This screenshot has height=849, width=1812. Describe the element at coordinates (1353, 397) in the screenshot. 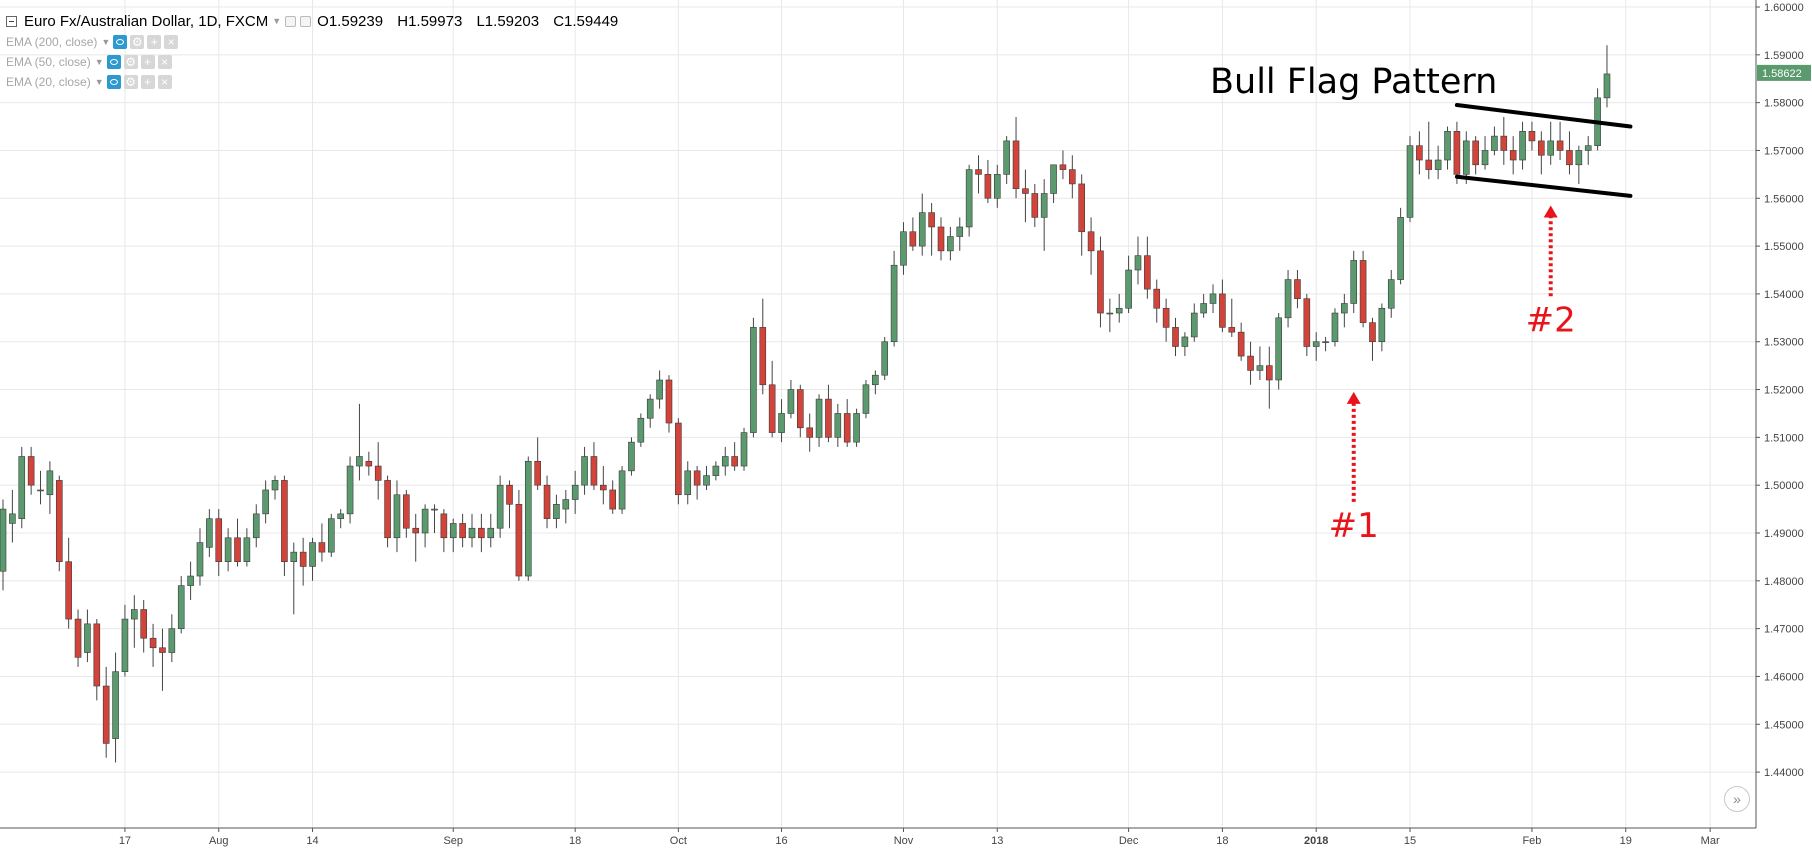

I see `arrow-head` at that location.